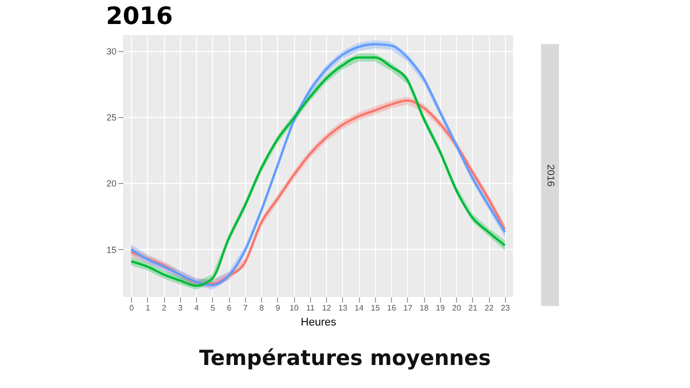 This screenshot has width=690, height=388. Describe the element at coordinates (425, 308) in the screenshot. I see `x-tick-label: 18` at that location.